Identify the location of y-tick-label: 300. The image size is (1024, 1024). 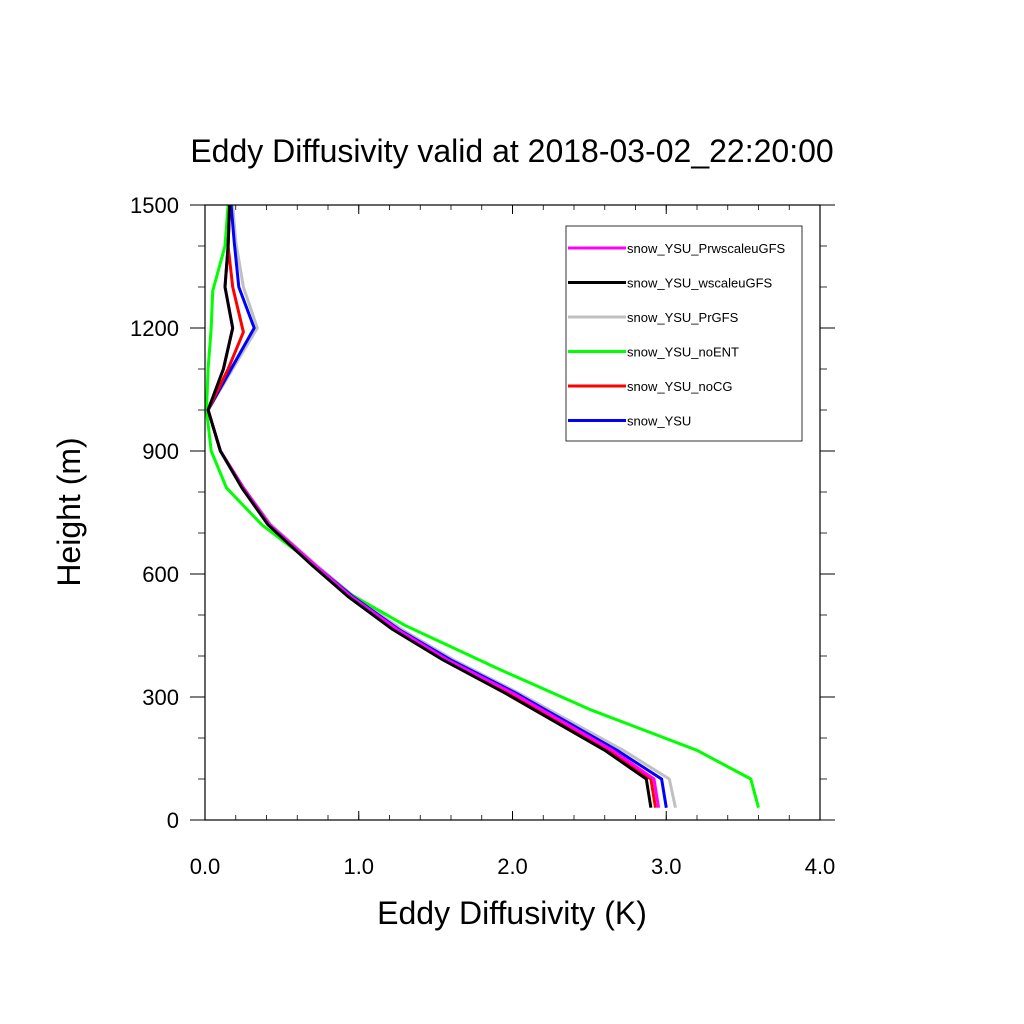
(160, 697).